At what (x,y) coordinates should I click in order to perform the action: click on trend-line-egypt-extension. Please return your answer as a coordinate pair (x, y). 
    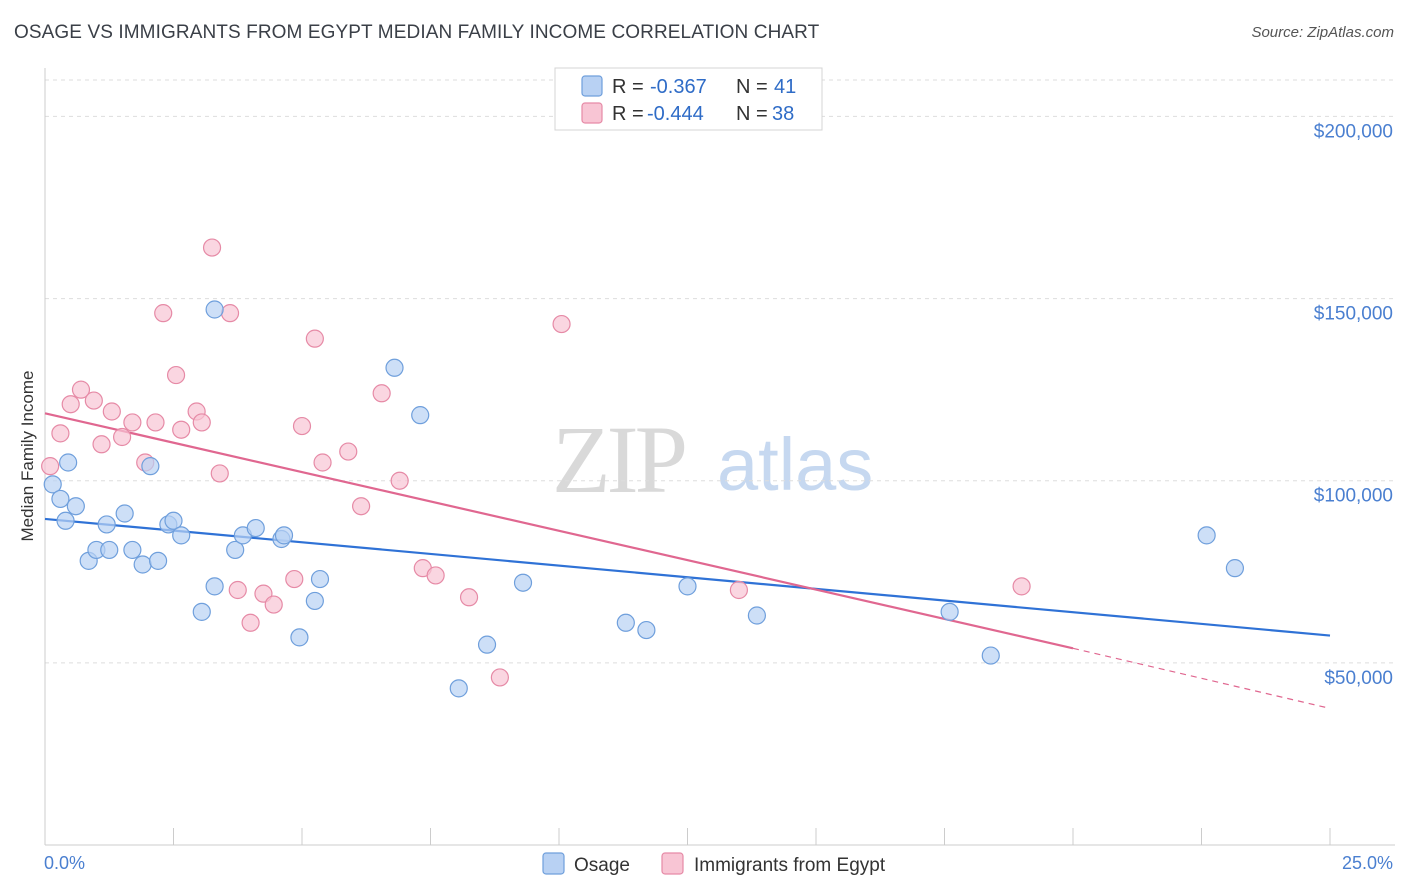
    Looking at the image, I should click on (1201, 678).